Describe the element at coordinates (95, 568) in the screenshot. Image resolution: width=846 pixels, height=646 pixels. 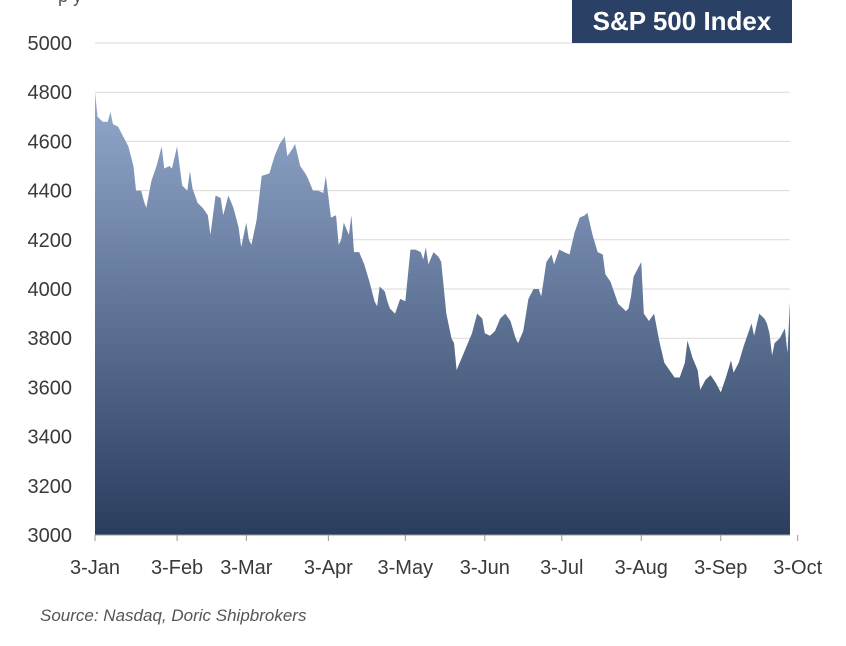
I see `x-tick-label: 3-Jan` at that location.